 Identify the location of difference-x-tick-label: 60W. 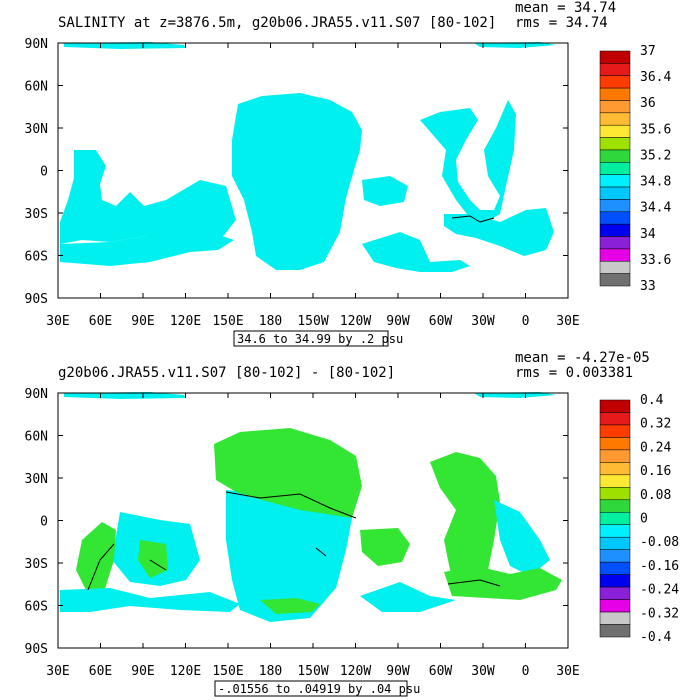
(441, 671).